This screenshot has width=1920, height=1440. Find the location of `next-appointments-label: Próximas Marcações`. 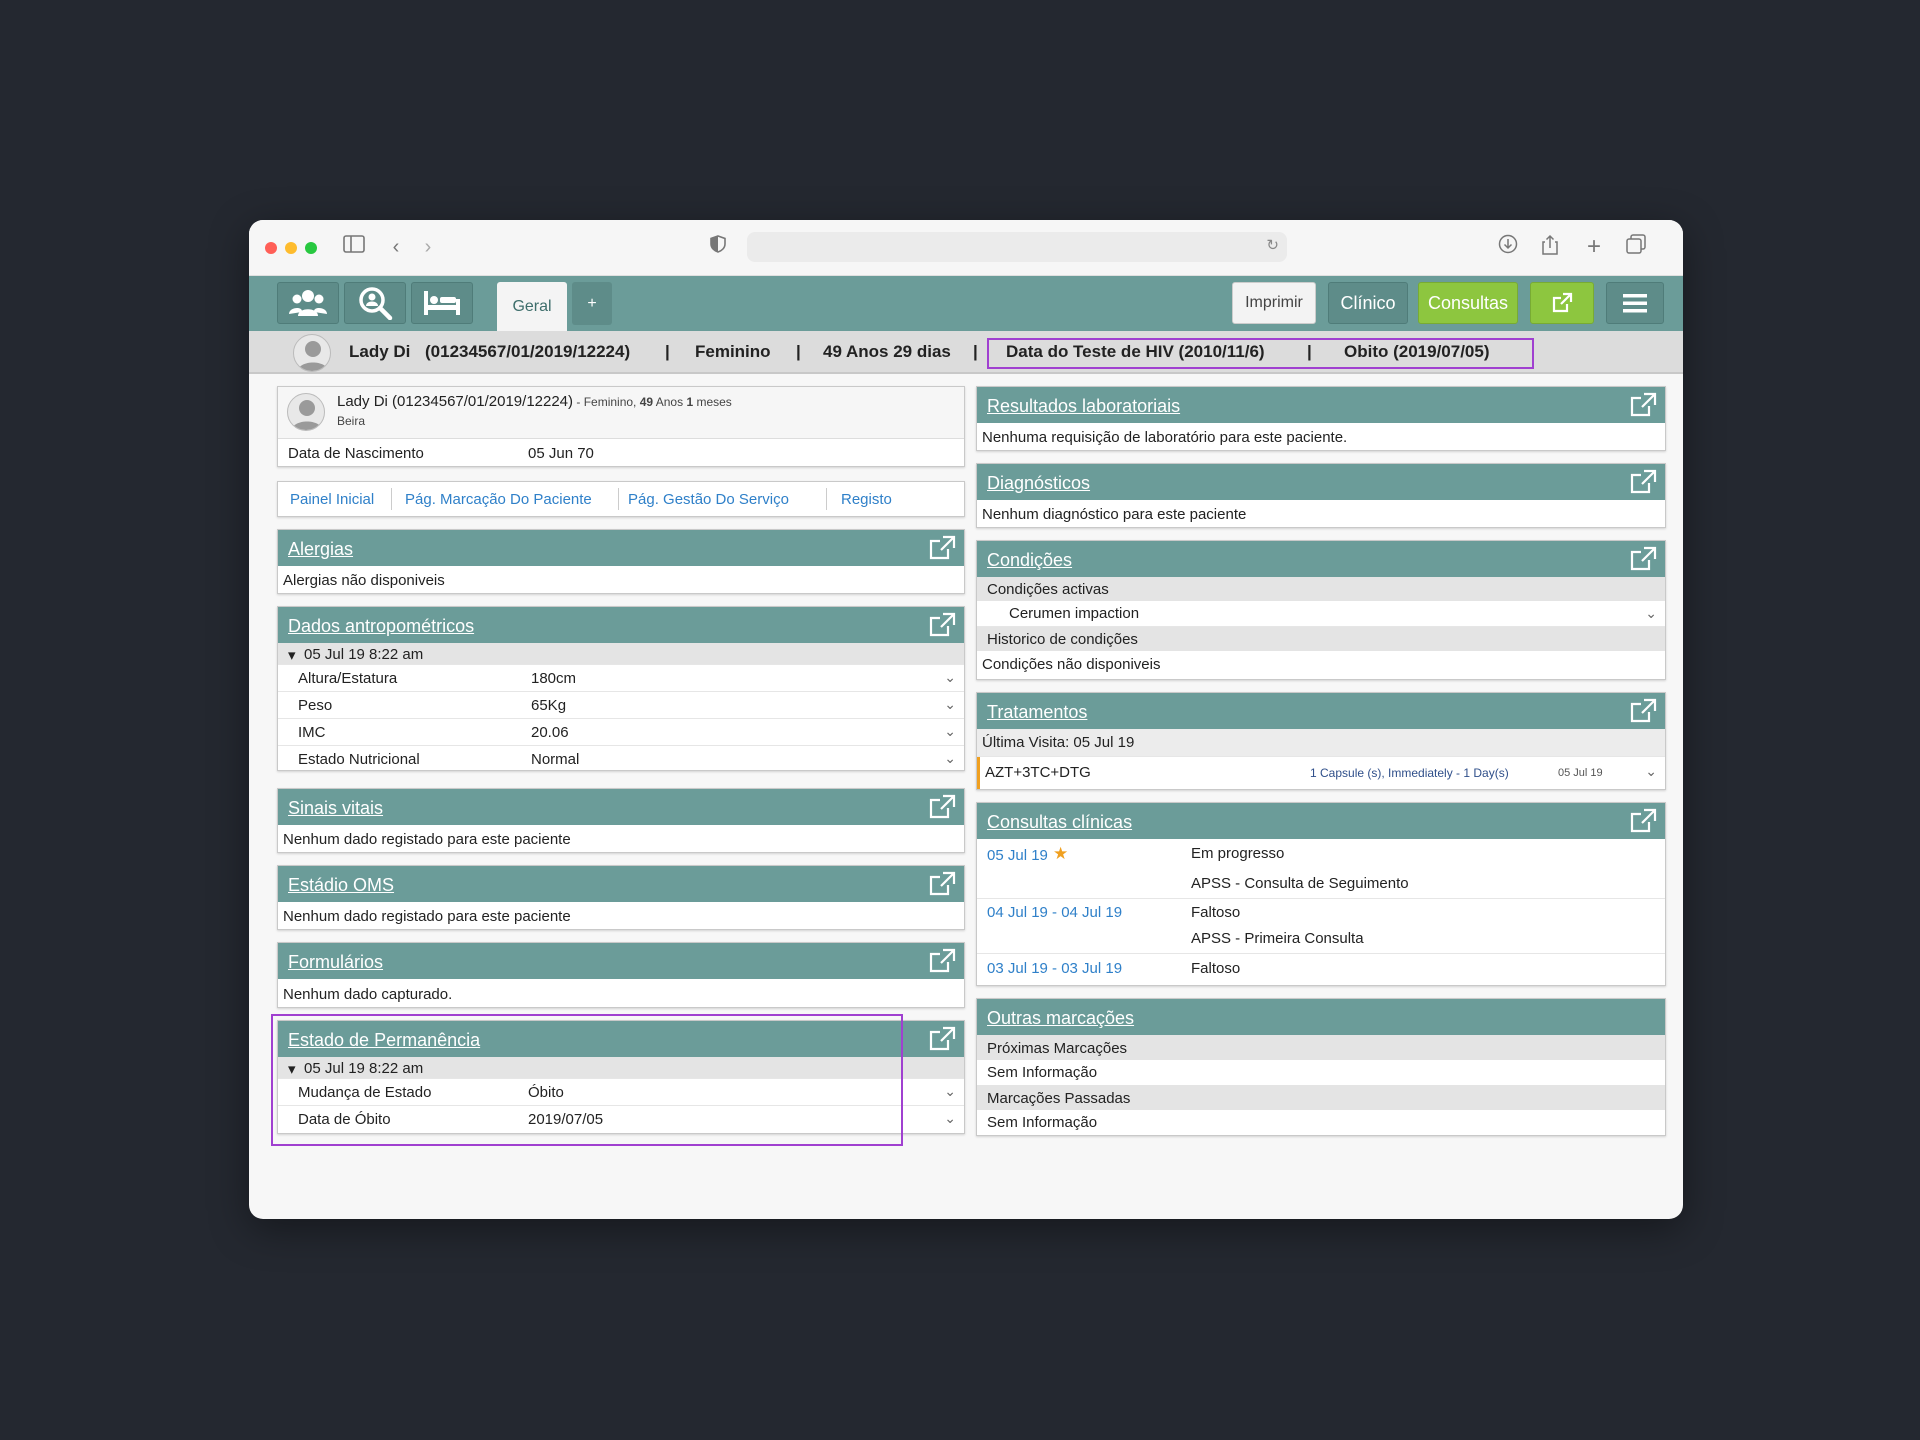

next-appointments-label: Próximas Marcações is located at coordinates (1057, 1048).